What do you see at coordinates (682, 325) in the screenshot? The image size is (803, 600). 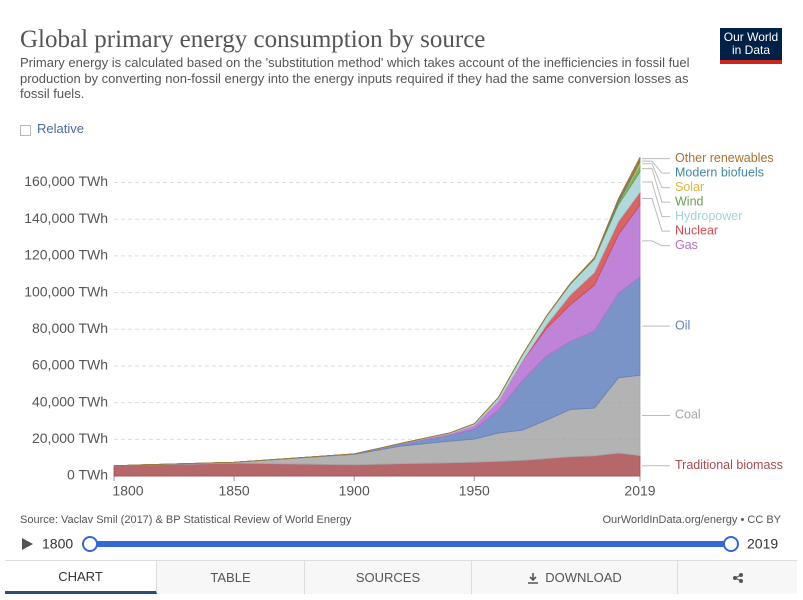 I see `legend-label: Oil` at bounding box center [682, 325].